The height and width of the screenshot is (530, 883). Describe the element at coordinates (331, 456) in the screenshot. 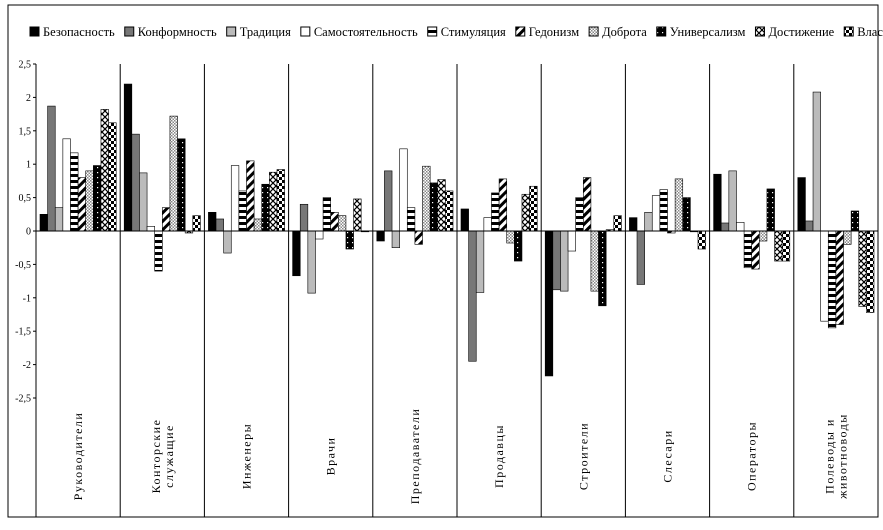

I see `x-tick-label: Врачи` at that location.